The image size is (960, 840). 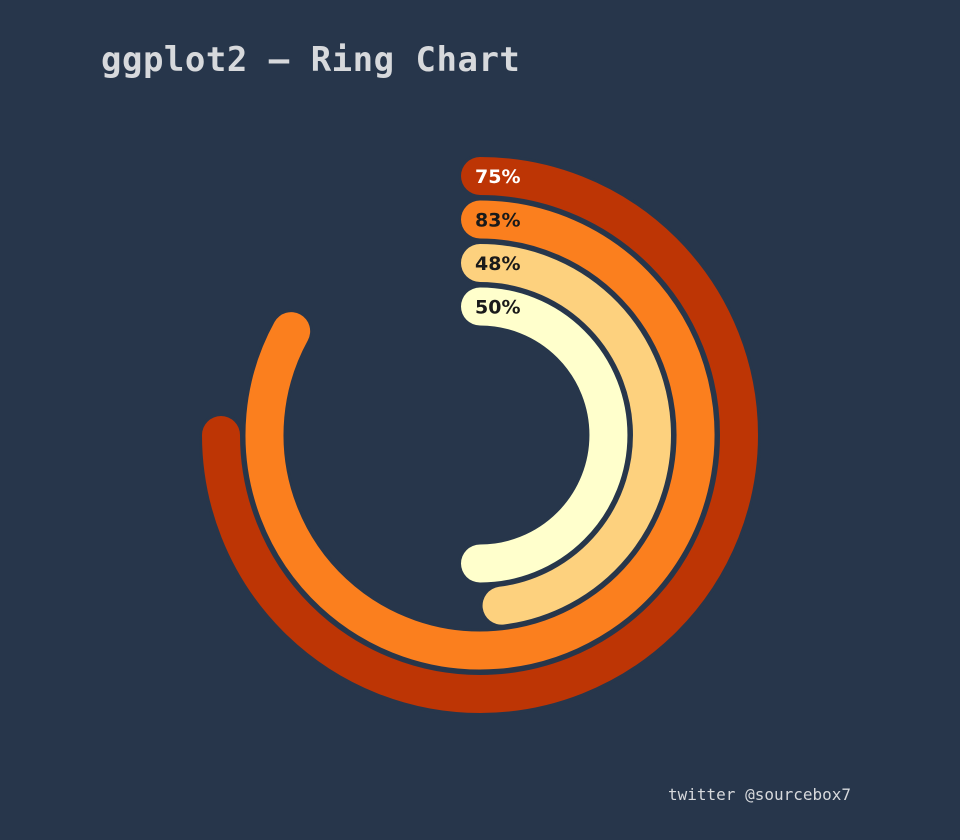 What do you see at coordinates (497, 308) in the screenshot?
I see `ring-label-4: 50%` at bounding box center [497, 308].